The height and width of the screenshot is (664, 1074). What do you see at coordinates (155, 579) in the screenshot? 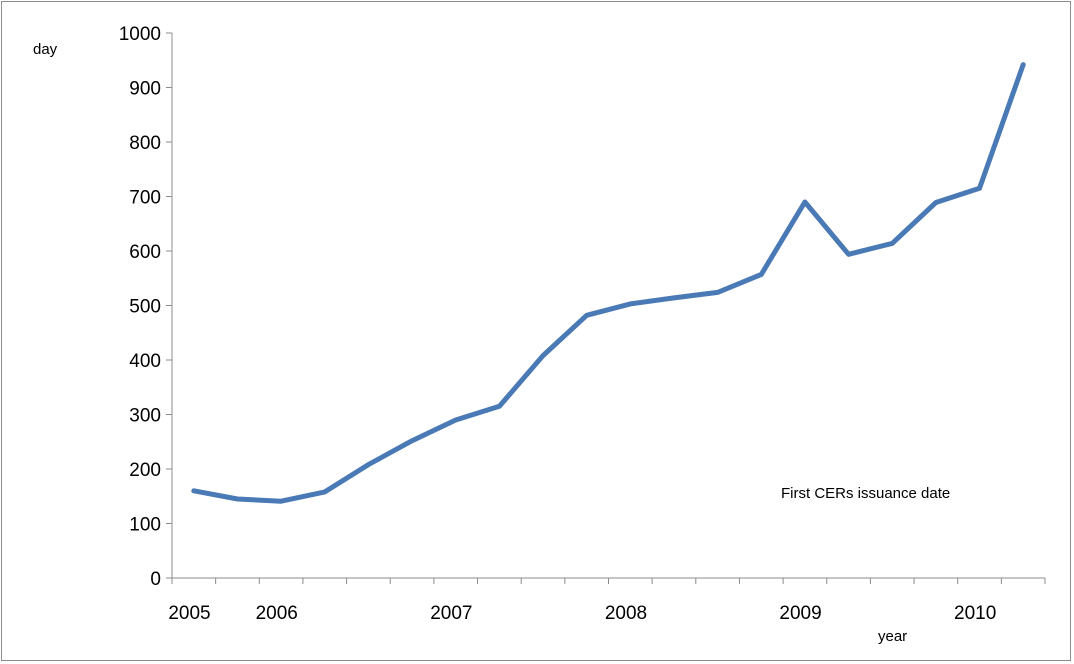
I see `y-tick-label: 0` at bounding box center [155, 579].